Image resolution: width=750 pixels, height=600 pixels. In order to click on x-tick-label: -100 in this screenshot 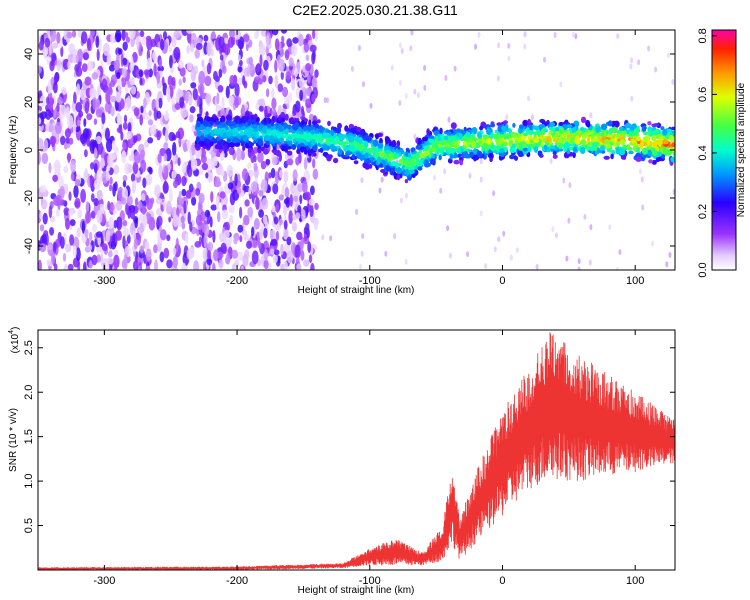, I will do `click(370, 281)`.